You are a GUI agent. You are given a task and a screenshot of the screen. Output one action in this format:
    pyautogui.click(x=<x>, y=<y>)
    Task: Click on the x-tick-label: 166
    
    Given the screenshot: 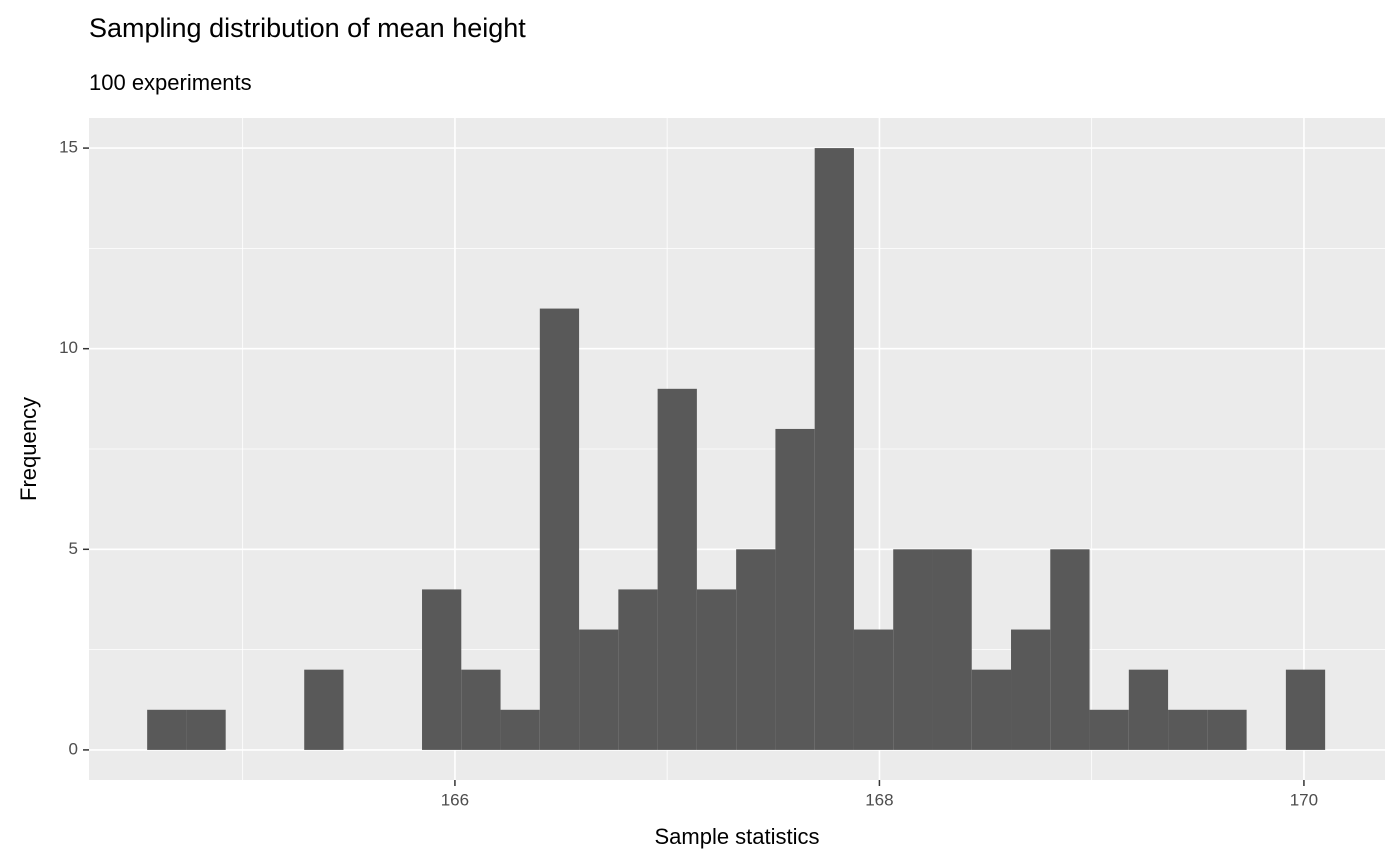 What is the action you would take?
    pyautogui.click(x=455, y=799)
    